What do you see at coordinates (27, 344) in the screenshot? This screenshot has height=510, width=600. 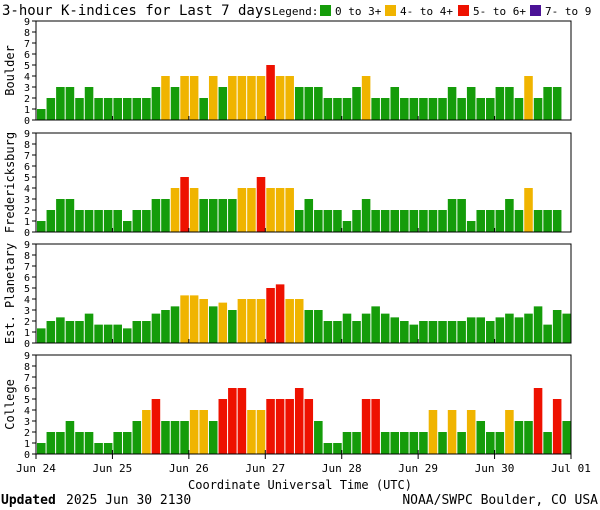 I see `y-tick-label: 0` at bounding box center [27, 344].